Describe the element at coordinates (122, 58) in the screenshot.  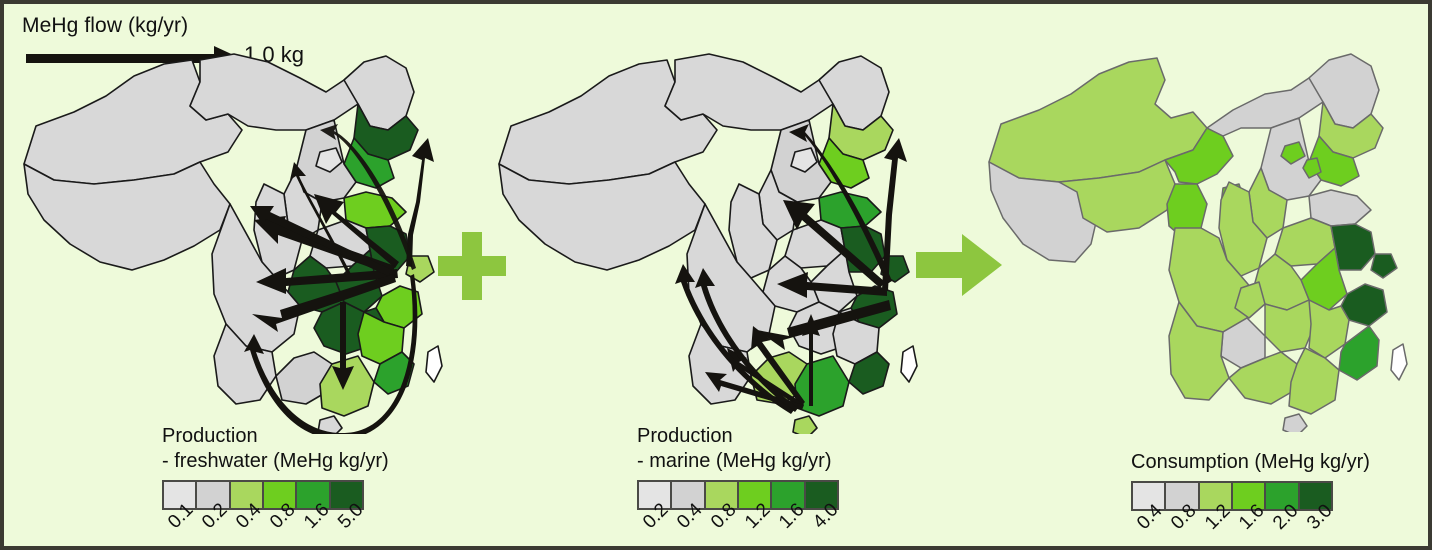
I see `right-arrow-icon` at that location.